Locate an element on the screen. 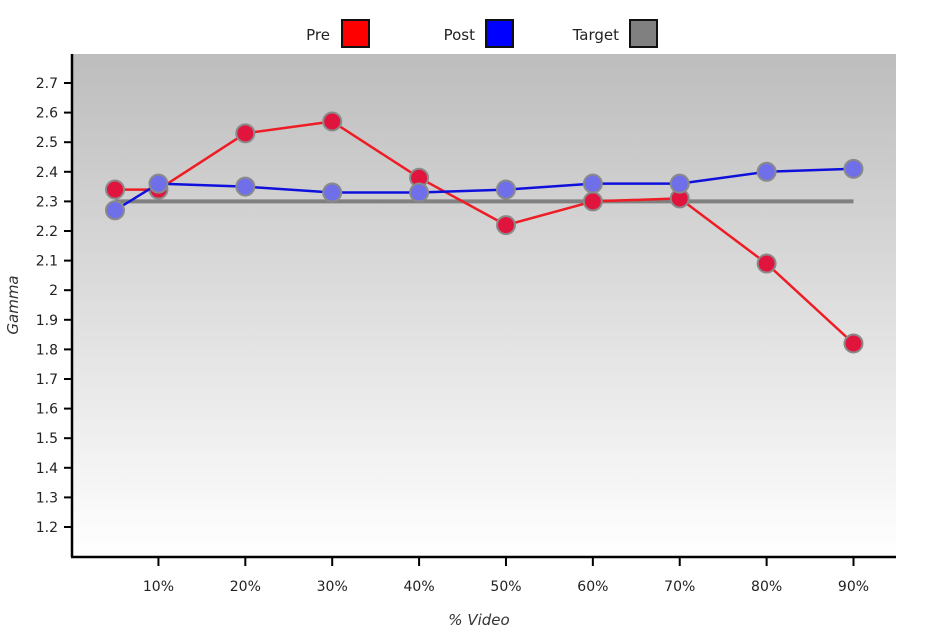 This screenshot has width=933, height=629. x-tick-label: 30% is located at coordinates (332, 587).